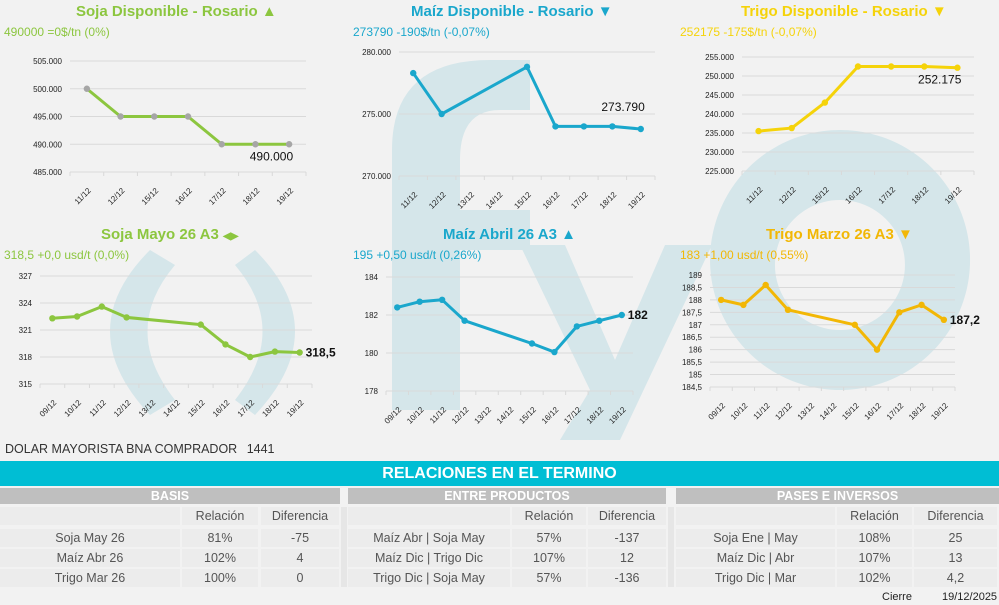 The image size is (999, 605). Describe the element at coordinates (955, 558) in the screenshot. I see `diferencia-cell: 13` at that location.